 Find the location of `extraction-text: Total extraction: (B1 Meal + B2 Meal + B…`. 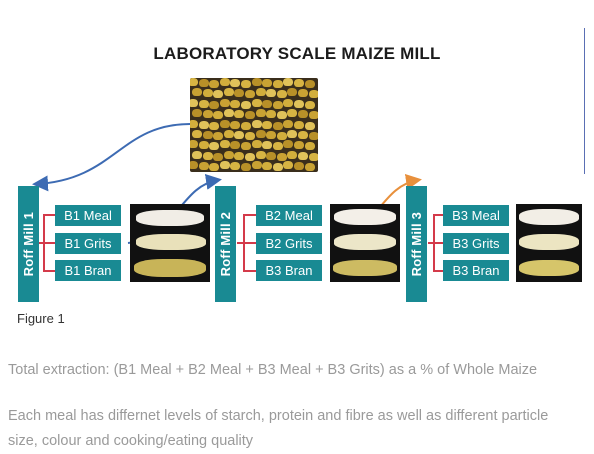

extraction-text: Total extraction: (B1 Meal + B2 Meal + B… is located at coordinates (273, 370).